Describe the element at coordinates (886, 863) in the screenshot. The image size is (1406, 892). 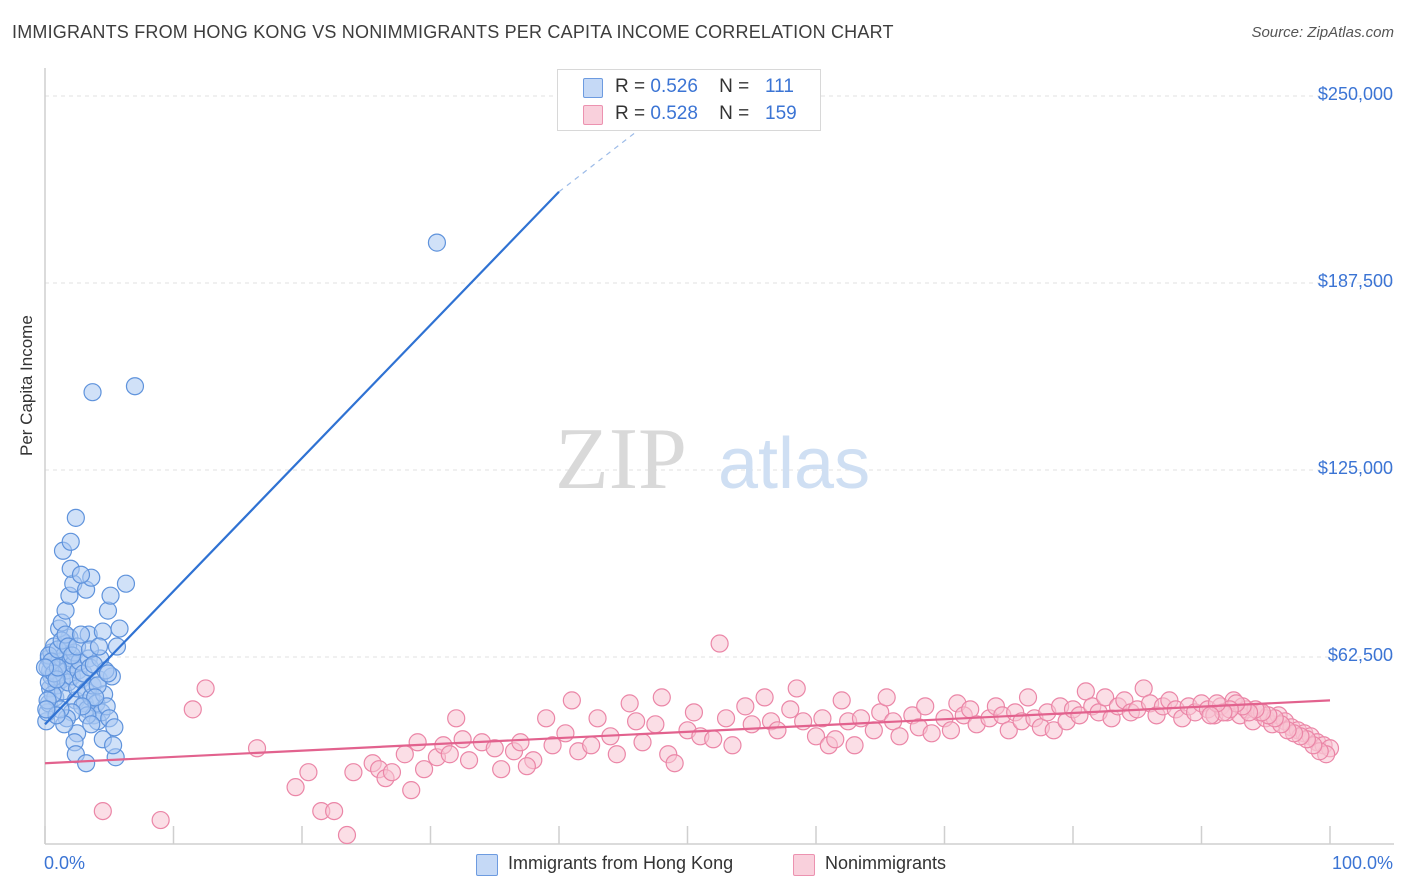
I see `bottom-legend-label: Nonimmigrants` at that location.